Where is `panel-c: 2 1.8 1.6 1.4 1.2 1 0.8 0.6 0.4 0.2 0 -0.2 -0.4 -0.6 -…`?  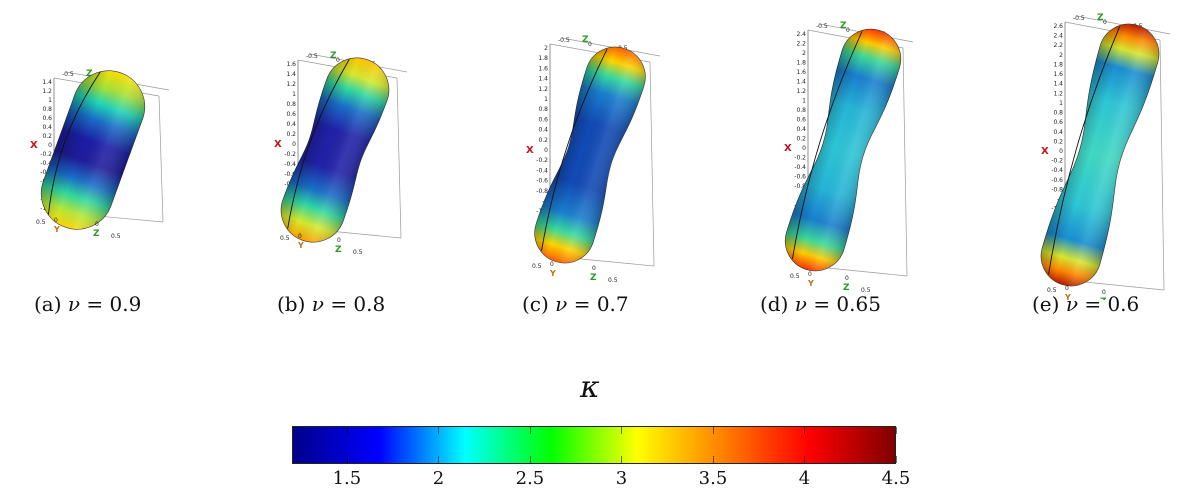 panel-c: 2 1.8 1.6 1.4 1.2 1 0.8 0.6 0.4 0.2 0 -0.2 -0.4 -0.6 -… is located at coordinates (593, 159).